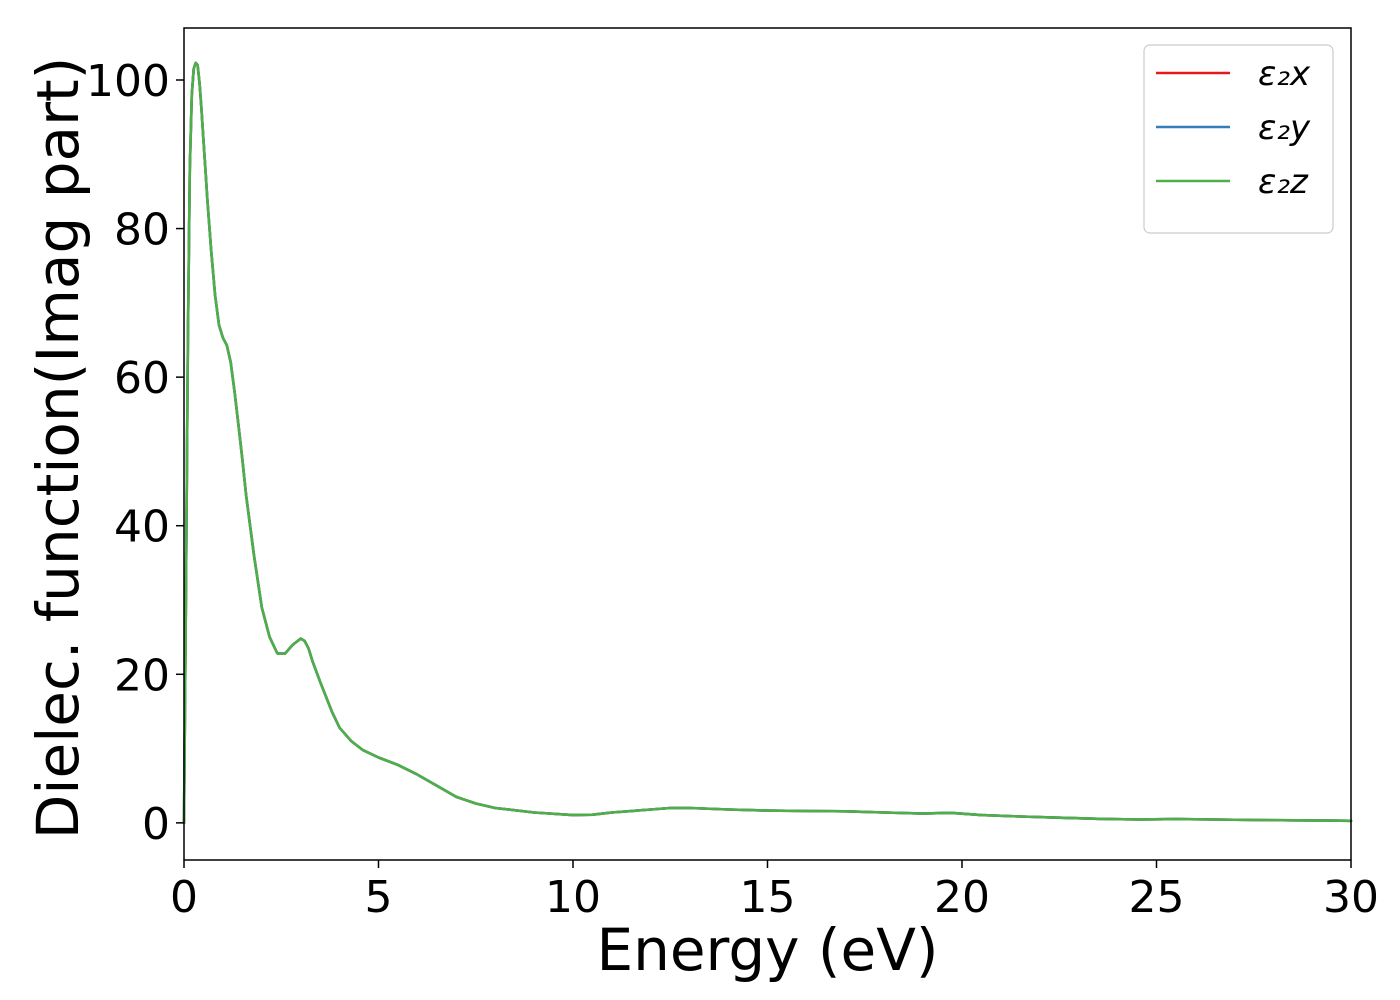 This screenshot has width=1400, height=1000. What do you see at coordinates (962, 897) in the screenshot?
I see `x-tick-label: 20` at bounding box center [962, 897].